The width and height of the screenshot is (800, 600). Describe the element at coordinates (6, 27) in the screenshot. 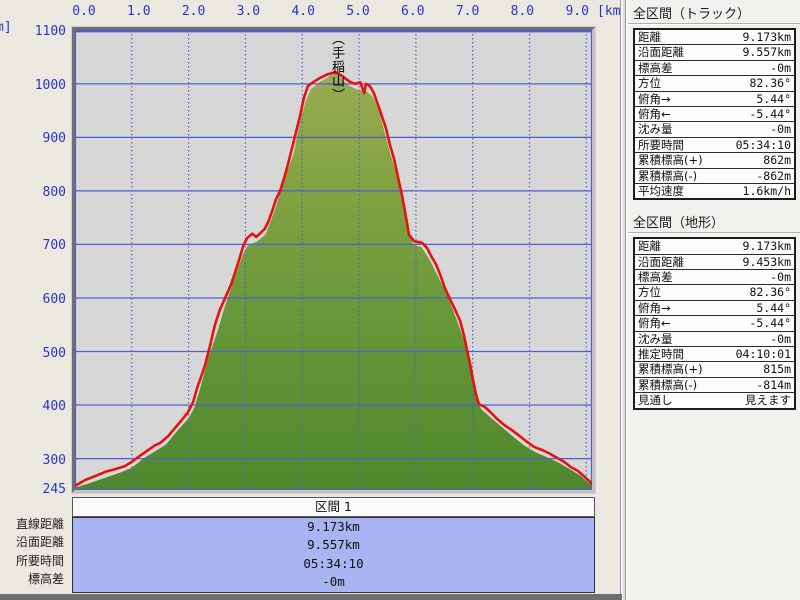

I see `y-axis-unit-label: m]` at that location.